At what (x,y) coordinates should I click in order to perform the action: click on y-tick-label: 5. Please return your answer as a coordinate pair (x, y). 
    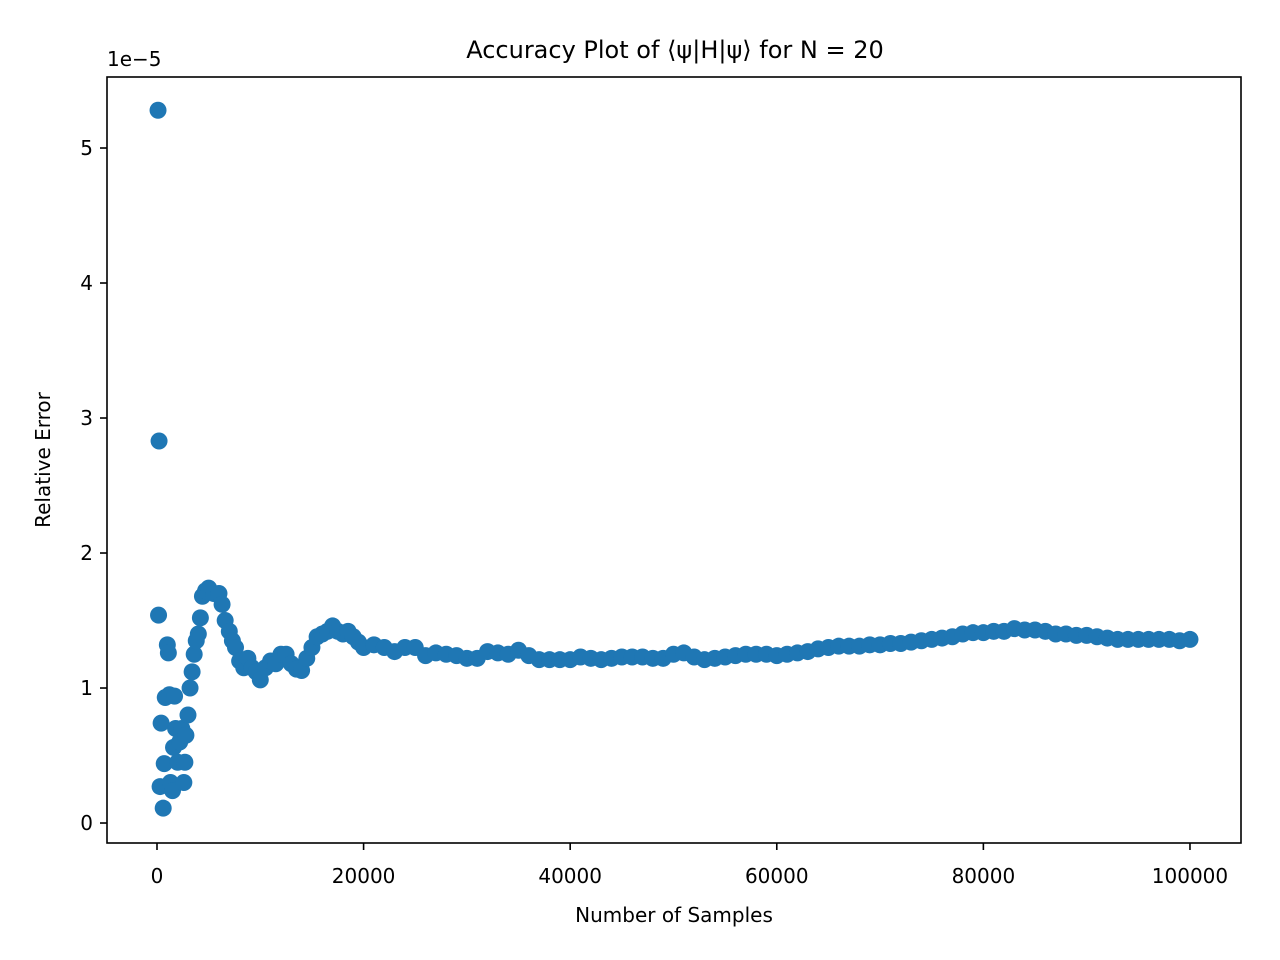
    Looking at the image, I should click on (86, 148).